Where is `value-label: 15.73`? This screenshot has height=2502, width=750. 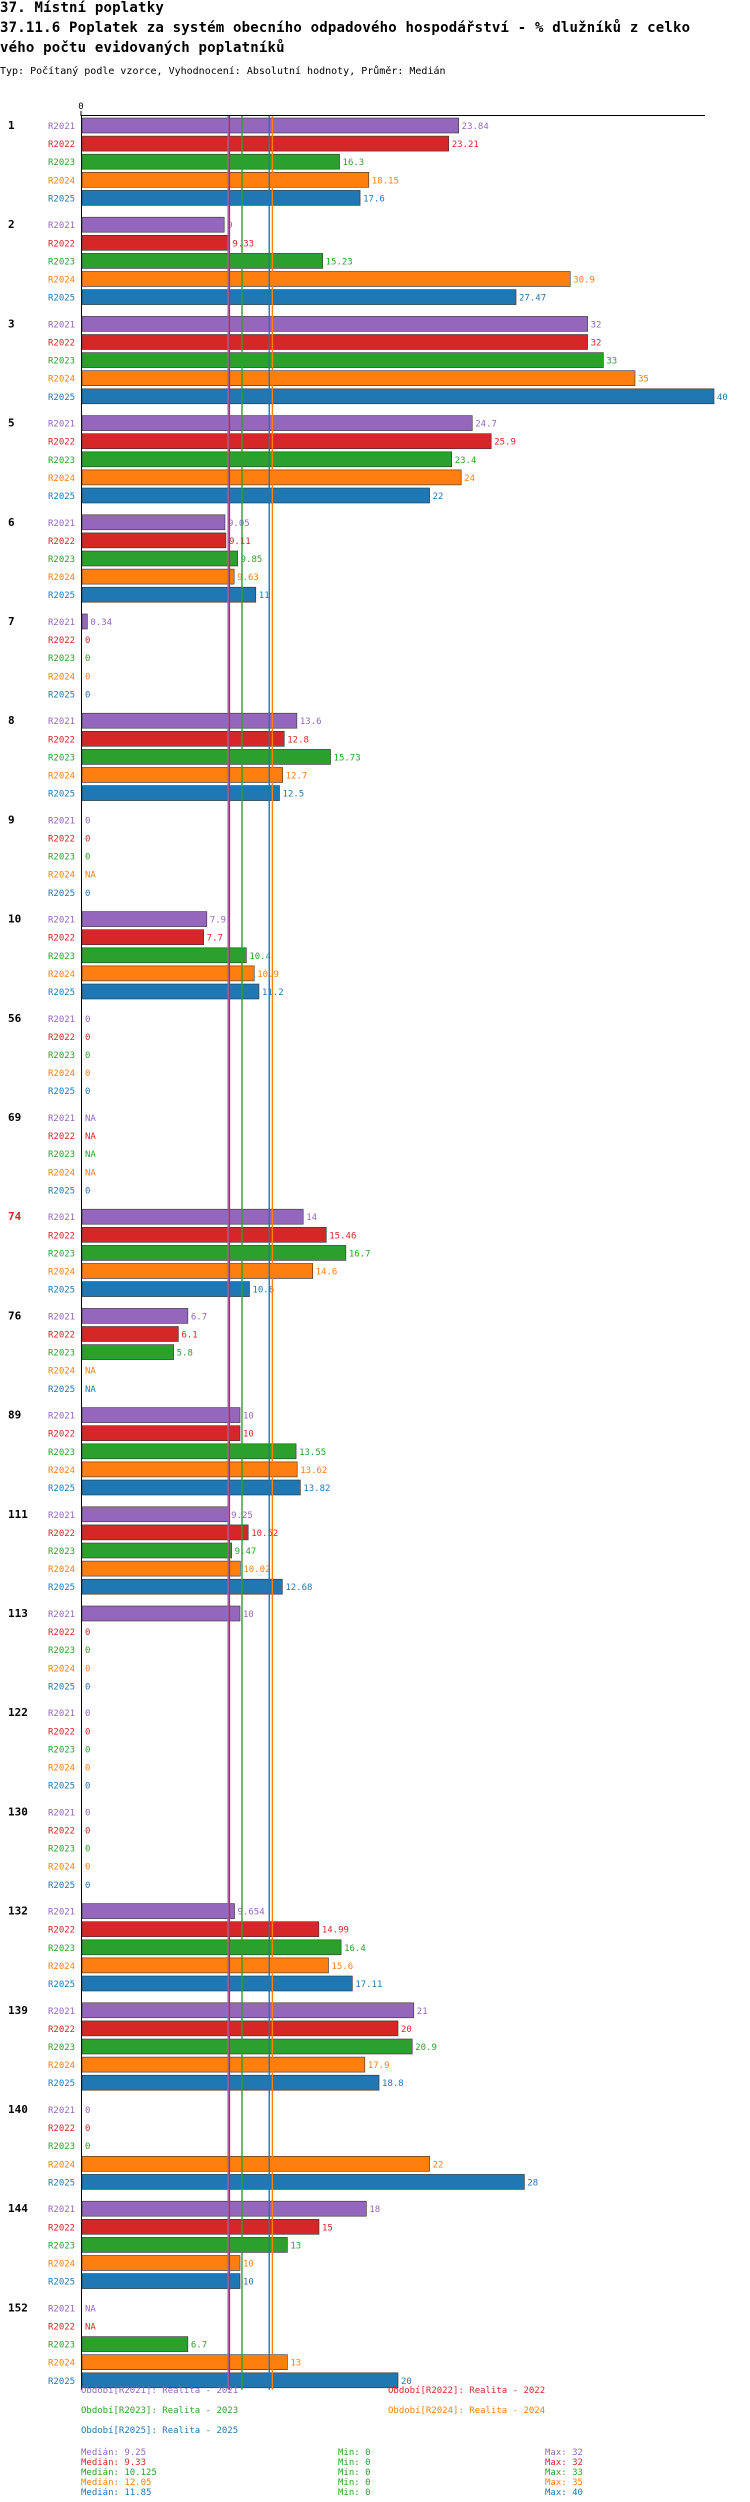 value-label: 15.73 is located at coordinates (347, 758).